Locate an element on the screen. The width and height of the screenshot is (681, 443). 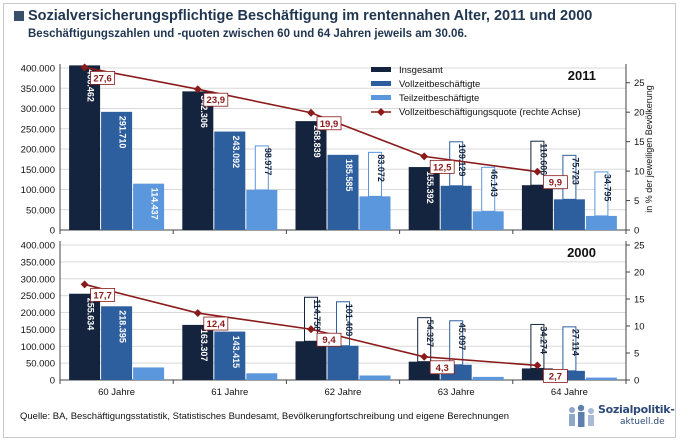
panel-2011-y-left-tick: 150.000 is located at coordinates (38, 170).